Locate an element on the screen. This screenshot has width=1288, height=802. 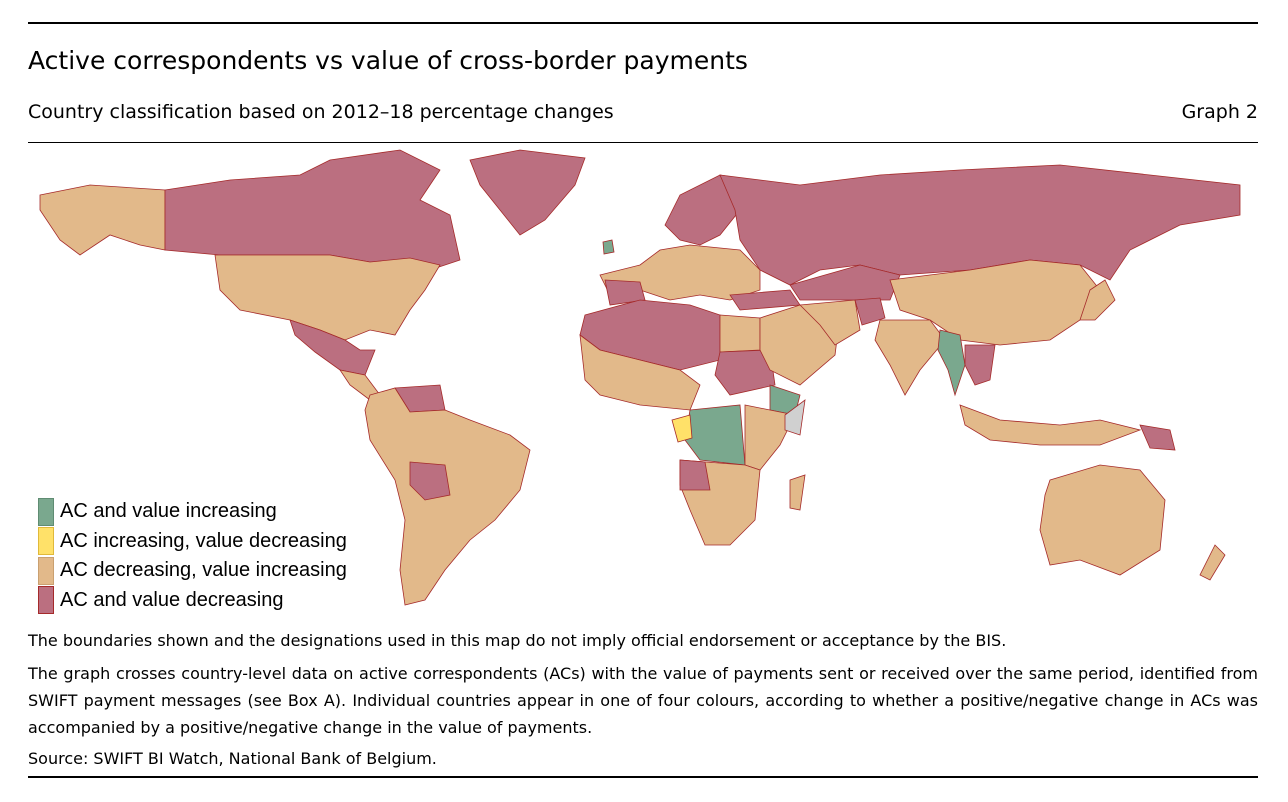
region-iberia is located at coordinates (625, 292).